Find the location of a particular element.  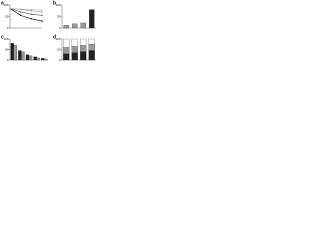

panel-label: c is located at coordinates (2, 37).